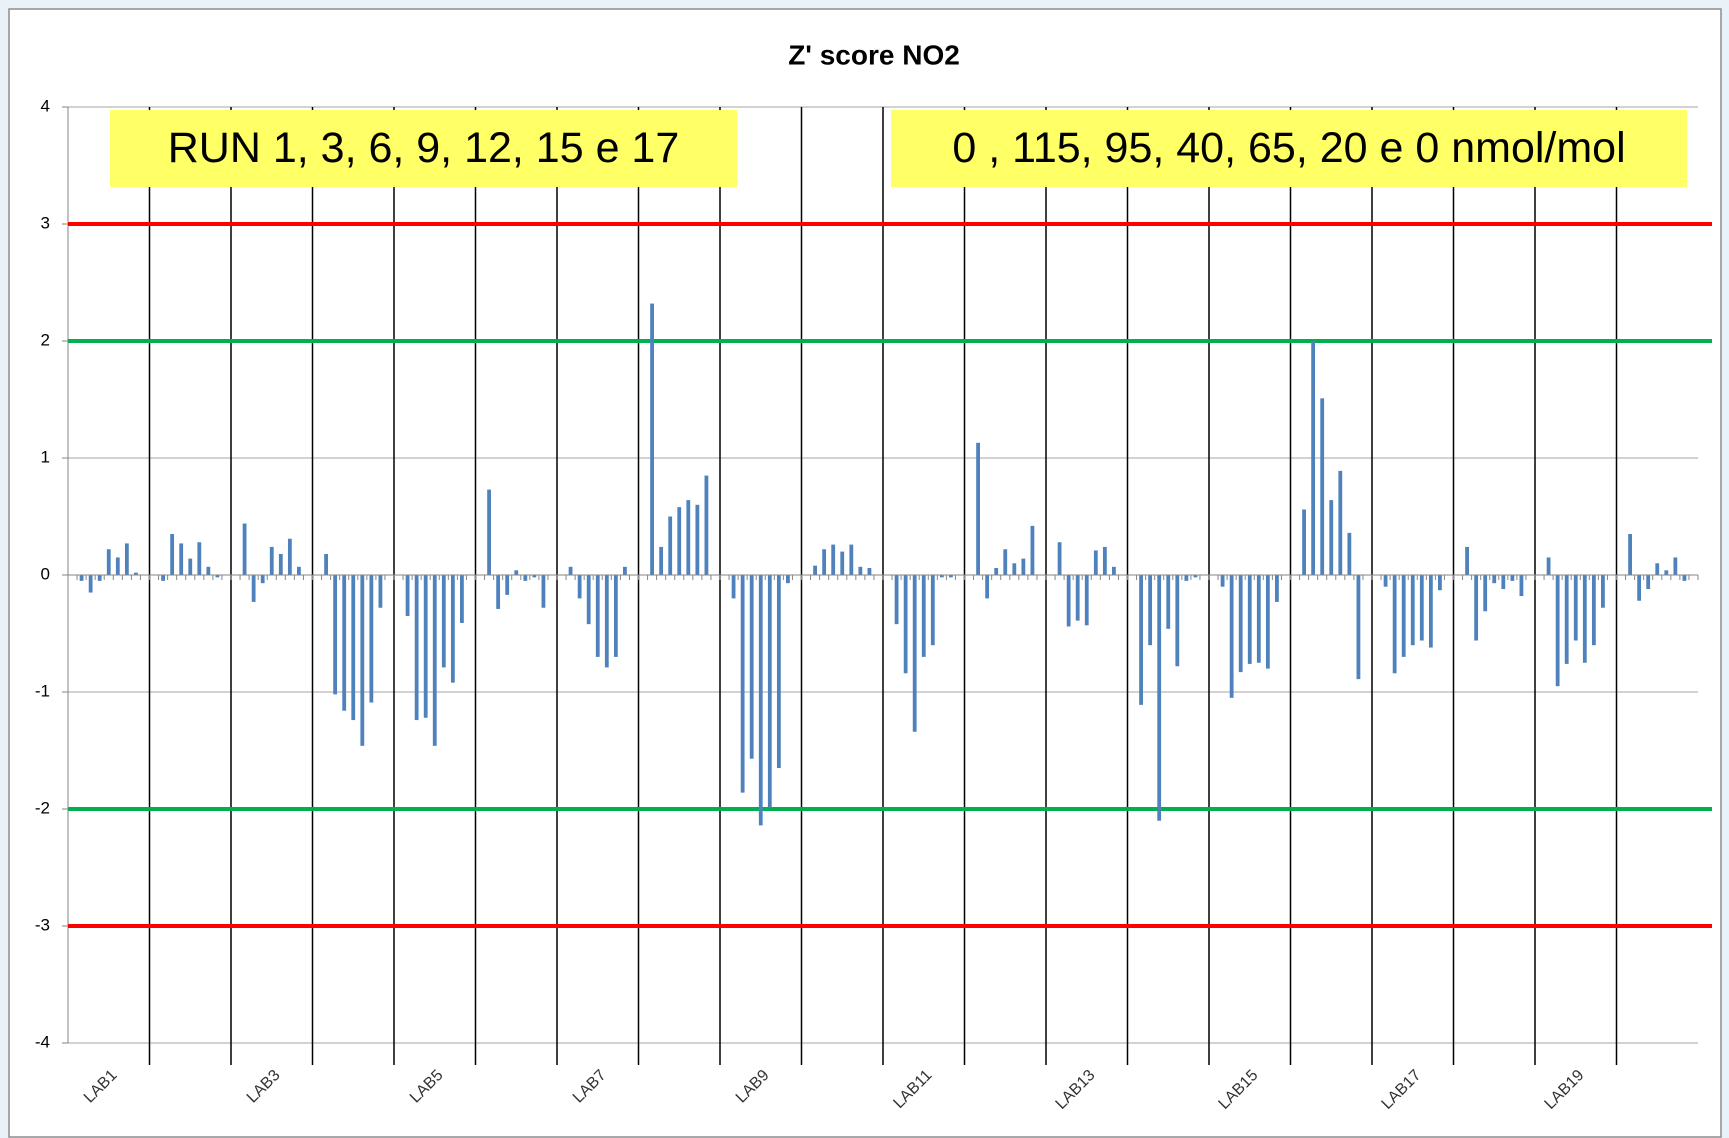 The width and height of the screenshot is (1729, 1138). Describe the element at coordinates (45, 456) in the screenshot. I see `y-tick-label: 1` at that location.